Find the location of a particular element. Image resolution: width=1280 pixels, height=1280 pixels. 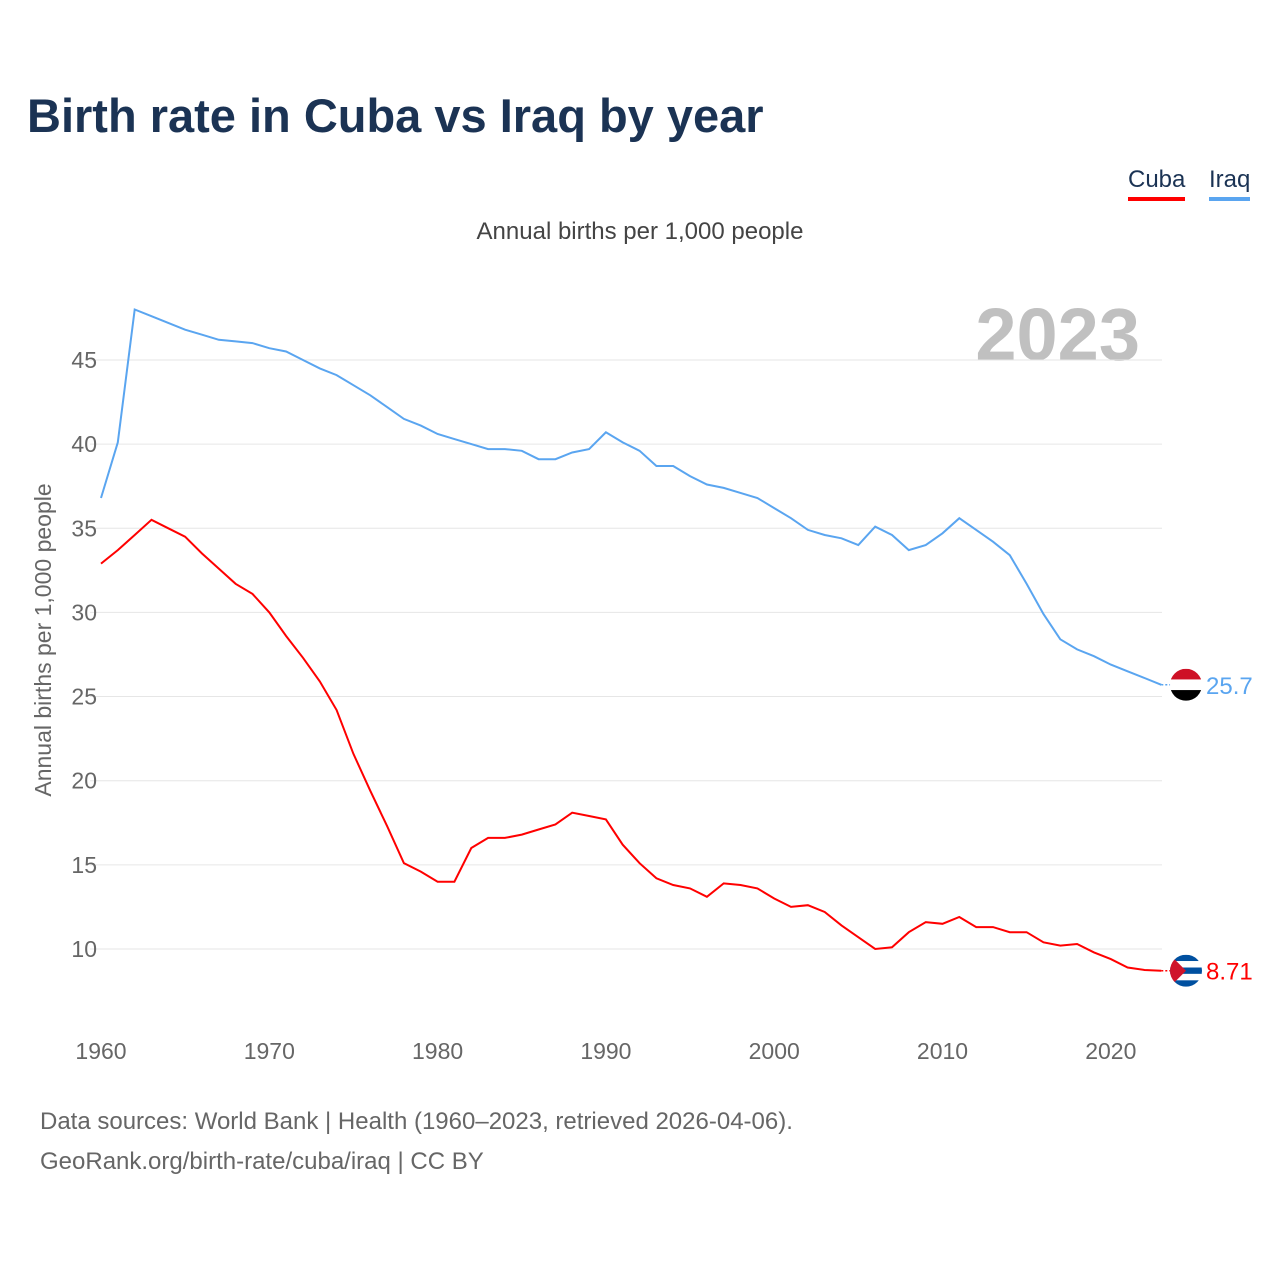

y-tick-label: 35 is located at coordinates (84, 528).